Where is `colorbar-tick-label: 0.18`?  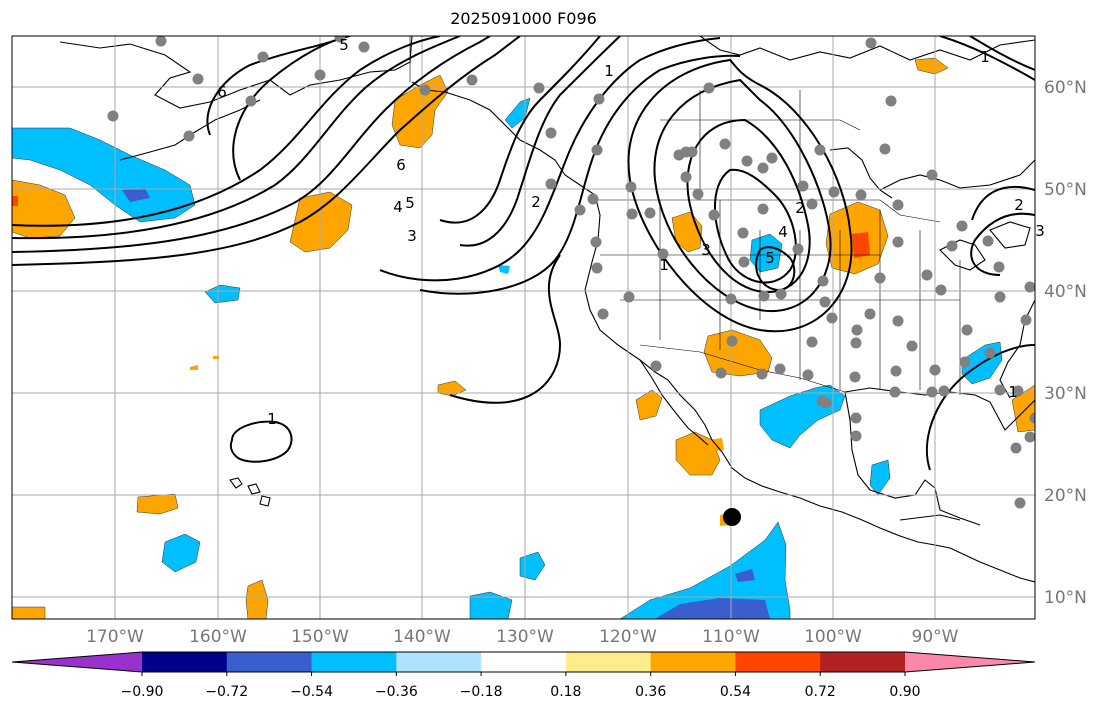
colorbar-tick-label: 0.18 is located at coordinates (565, 692).